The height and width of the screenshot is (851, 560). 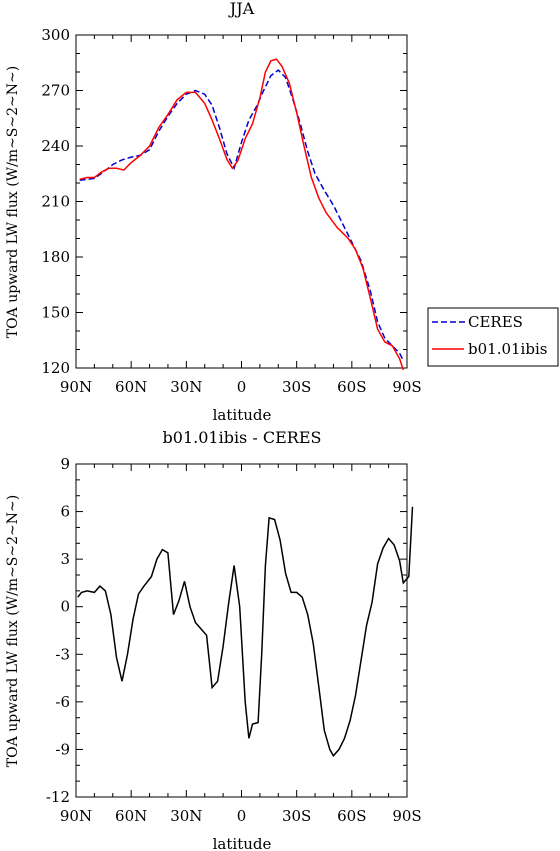 I want to click on legend-label-ceres: CERES, so click(x=495, y=322).